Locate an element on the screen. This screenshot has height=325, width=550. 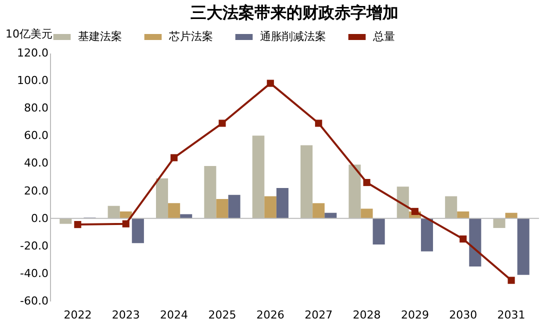
x-tick-label: 2030 is located at coordinates (463, 315).